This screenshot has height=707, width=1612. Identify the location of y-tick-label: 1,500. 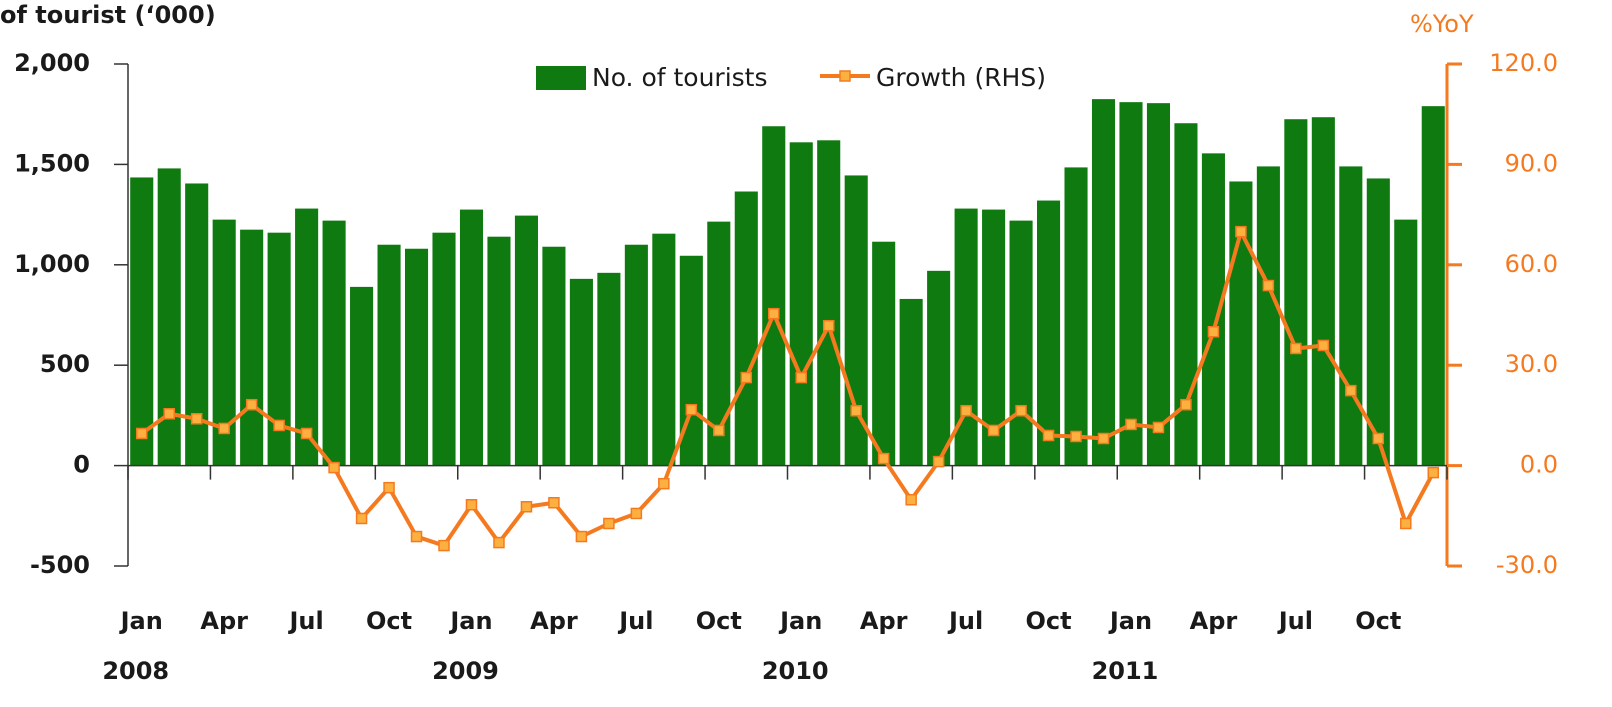
(52, 163).